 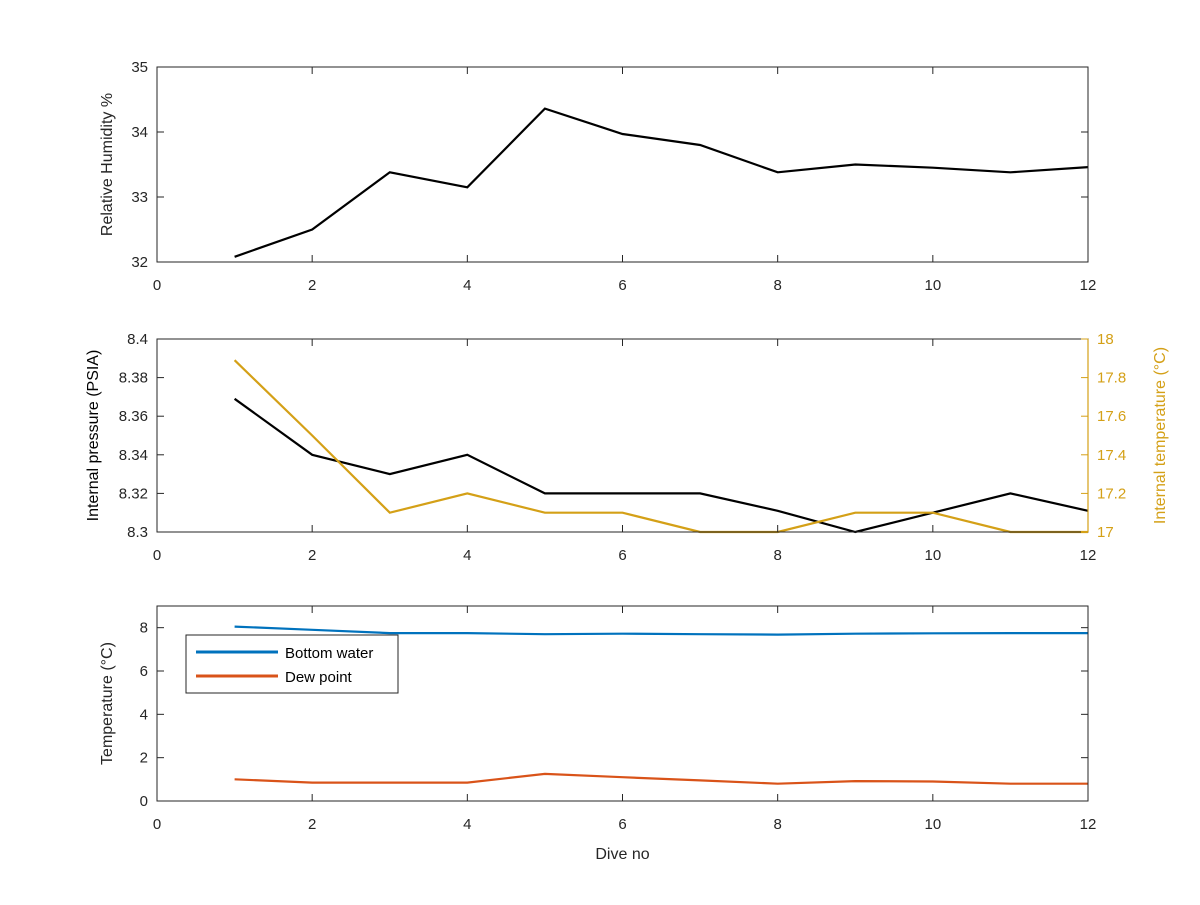 I want to click on y-tick-label: 32, so click(x=139, y=262).